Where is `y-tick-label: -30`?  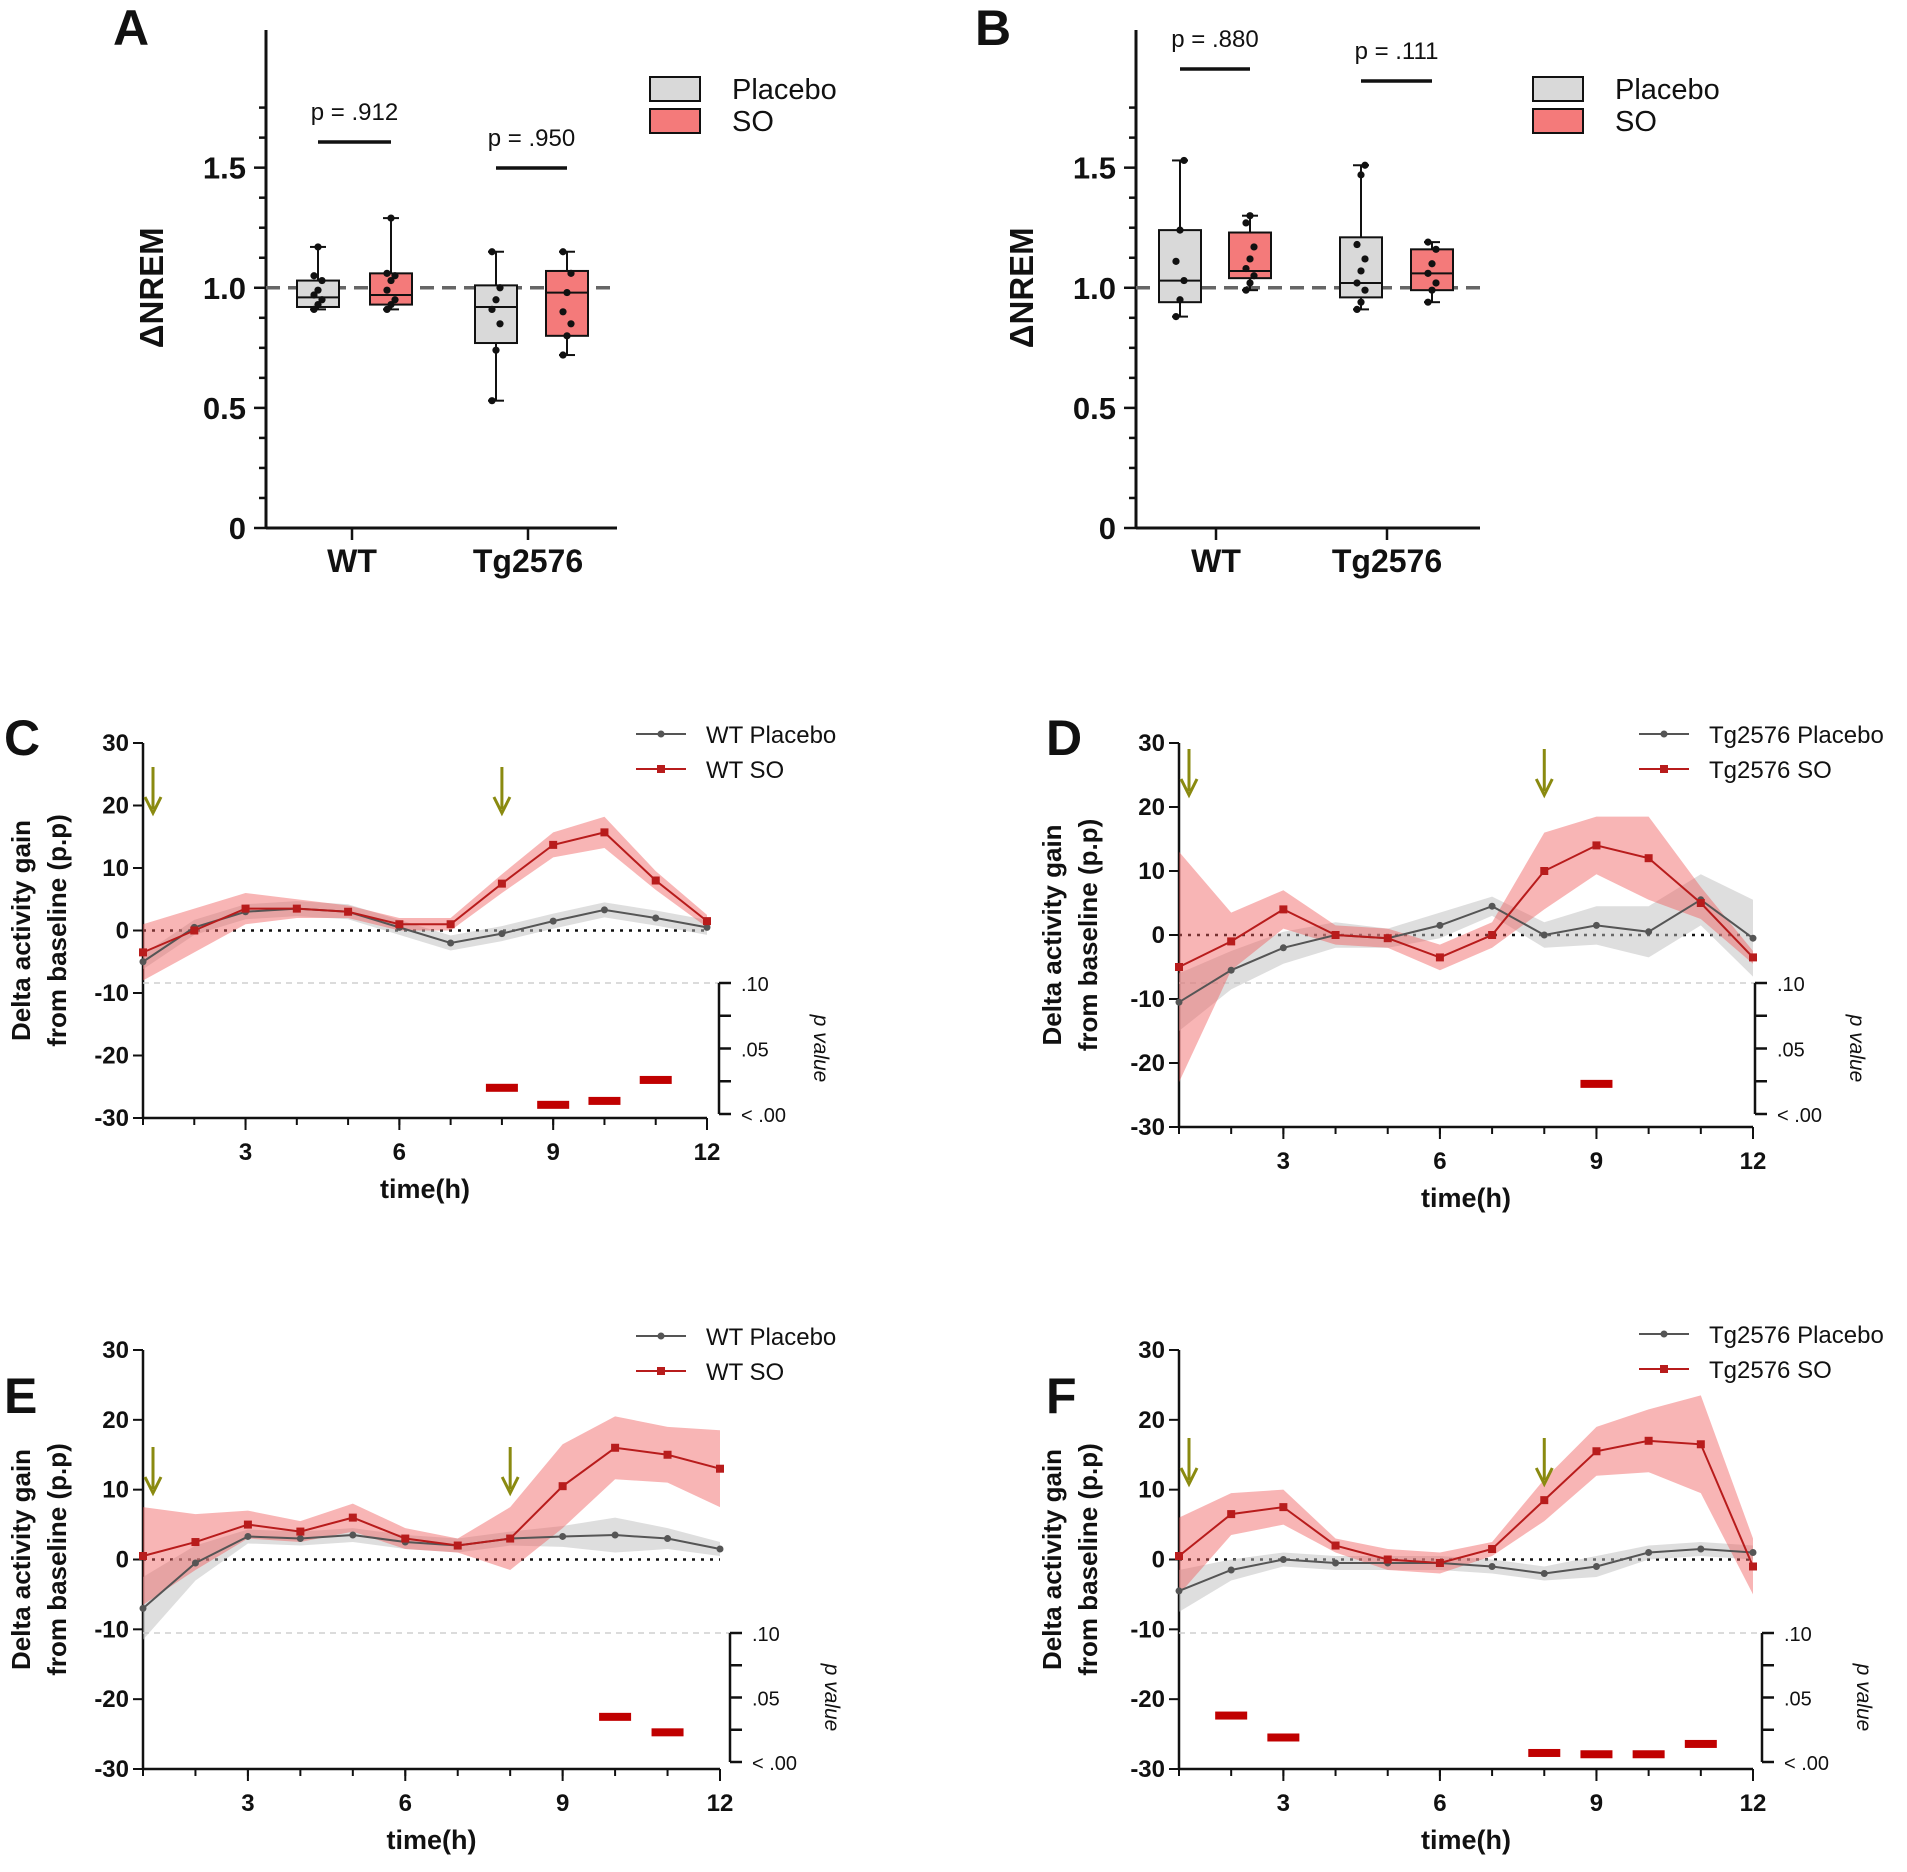 y-tick-label: -30 is located at coordinates (1147, 1127).